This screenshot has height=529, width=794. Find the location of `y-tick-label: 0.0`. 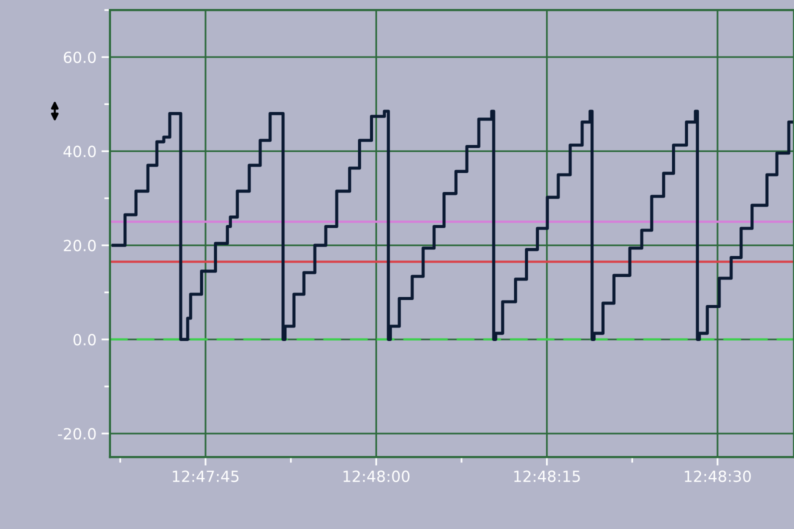

y-tick-label: 0.0 is located at coordinates (84, 340).